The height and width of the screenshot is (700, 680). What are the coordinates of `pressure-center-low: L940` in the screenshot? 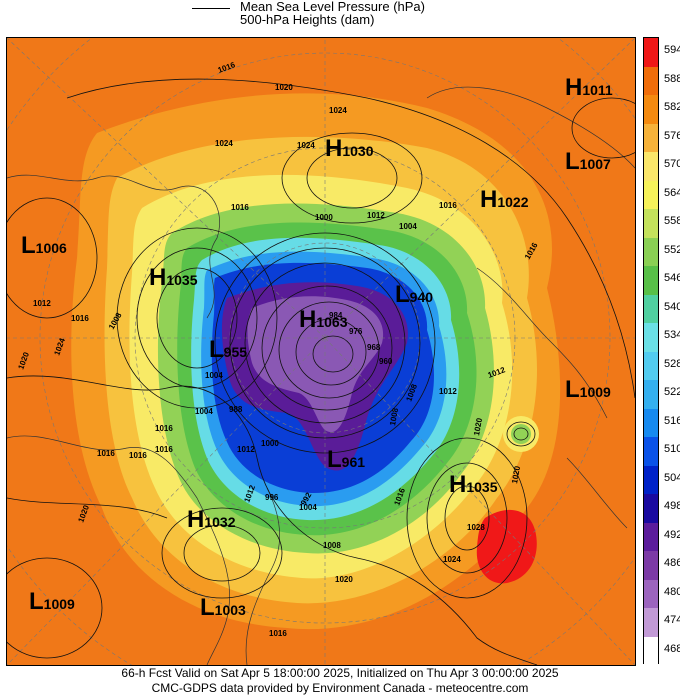 It's located at (414, 294).